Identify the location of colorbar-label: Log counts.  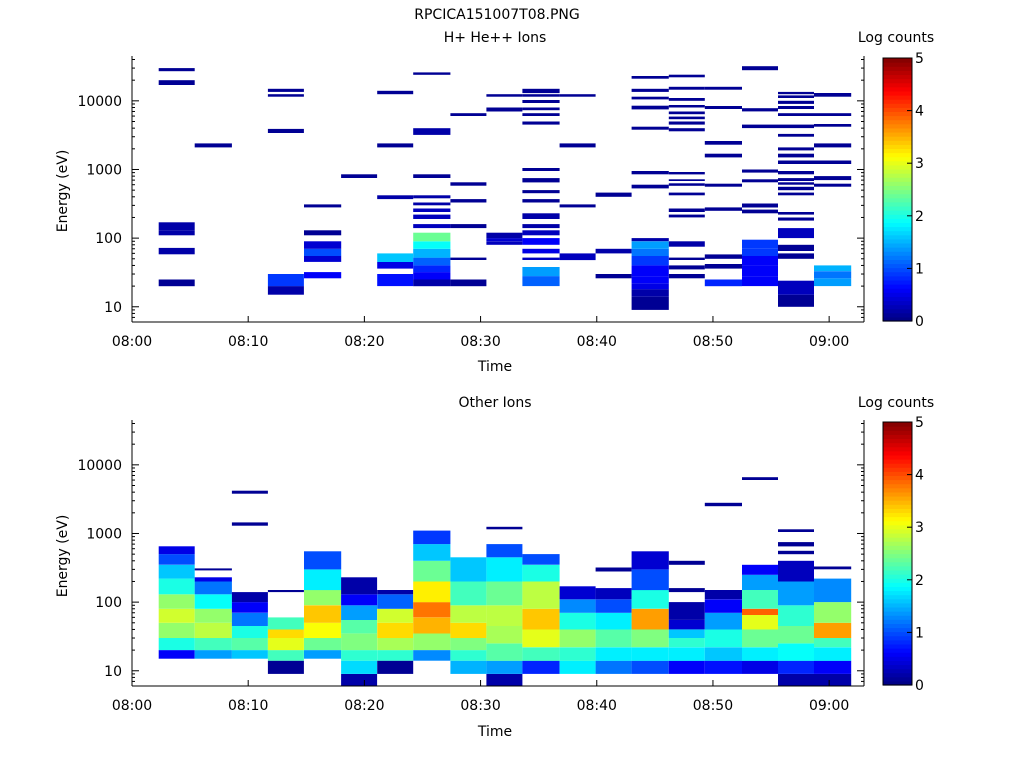
(896, 403).